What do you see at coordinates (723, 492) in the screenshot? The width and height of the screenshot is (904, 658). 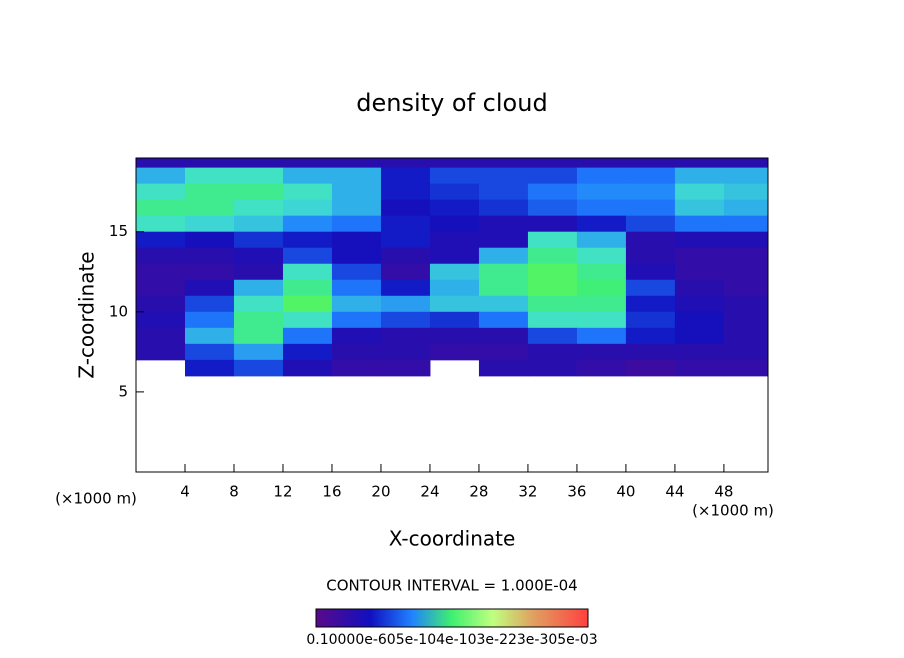 I see `x-tick-label: 48` at bounding box center [723, 492].